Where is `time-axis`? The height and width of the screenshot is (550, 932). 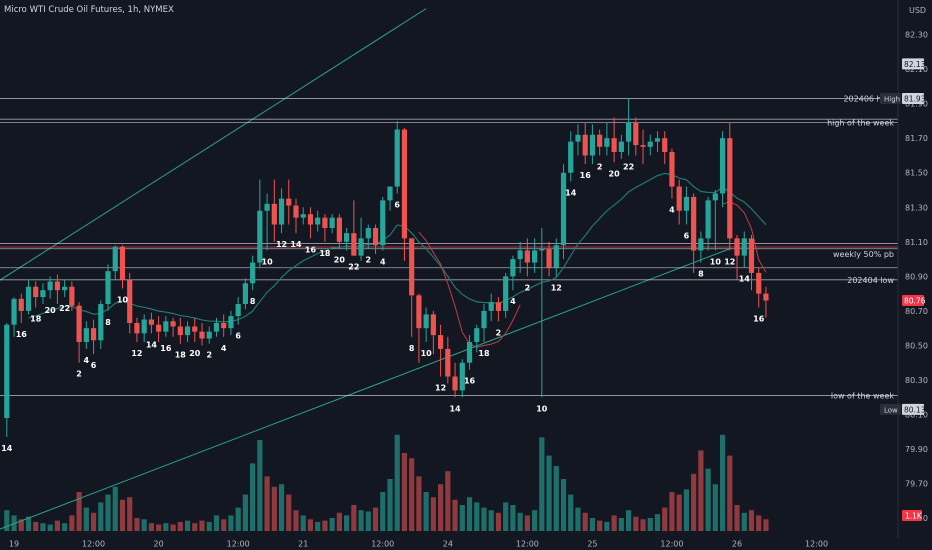
time-axis is located at coordinates (466, 544).